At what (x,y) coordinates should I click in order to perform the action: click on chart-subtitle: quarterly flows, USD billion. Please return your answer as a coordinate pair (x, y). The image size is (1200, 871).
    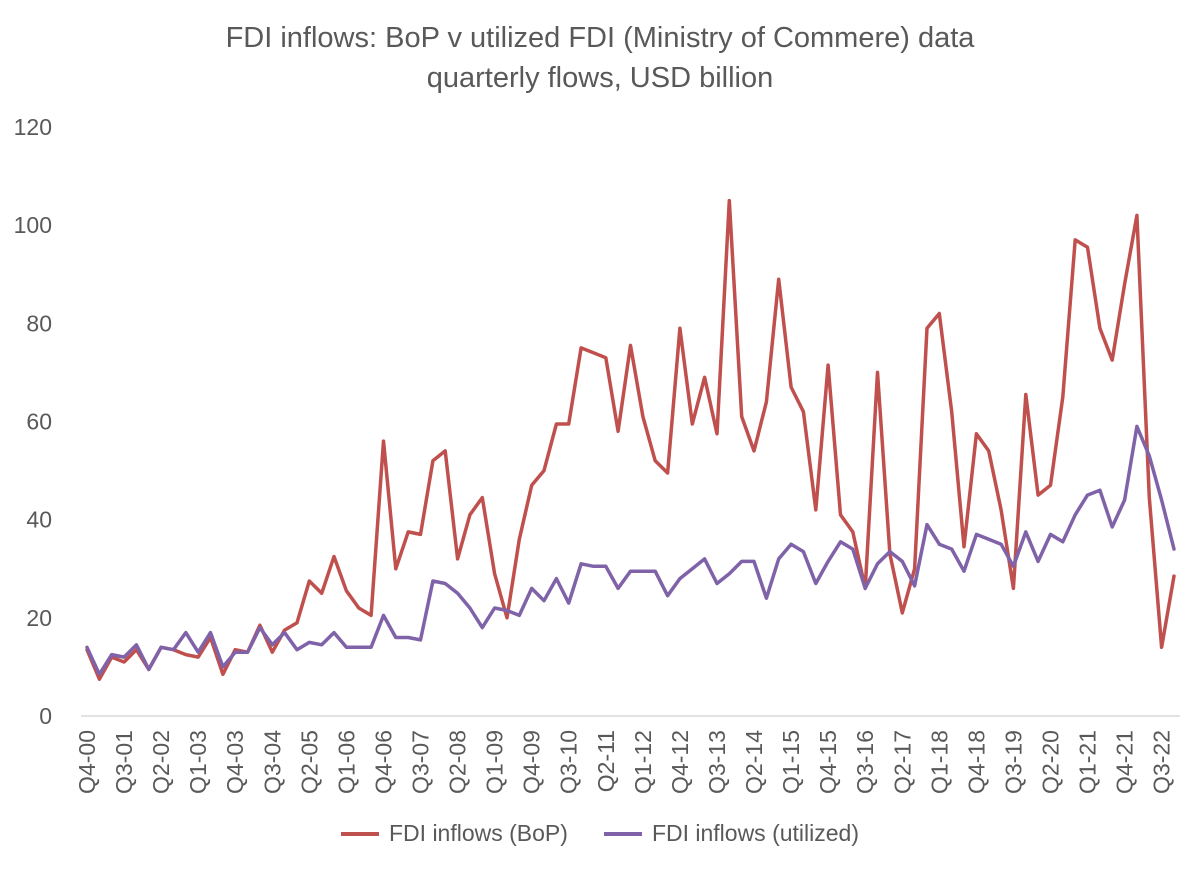
    Looking at the image, I should click on (600, 78).